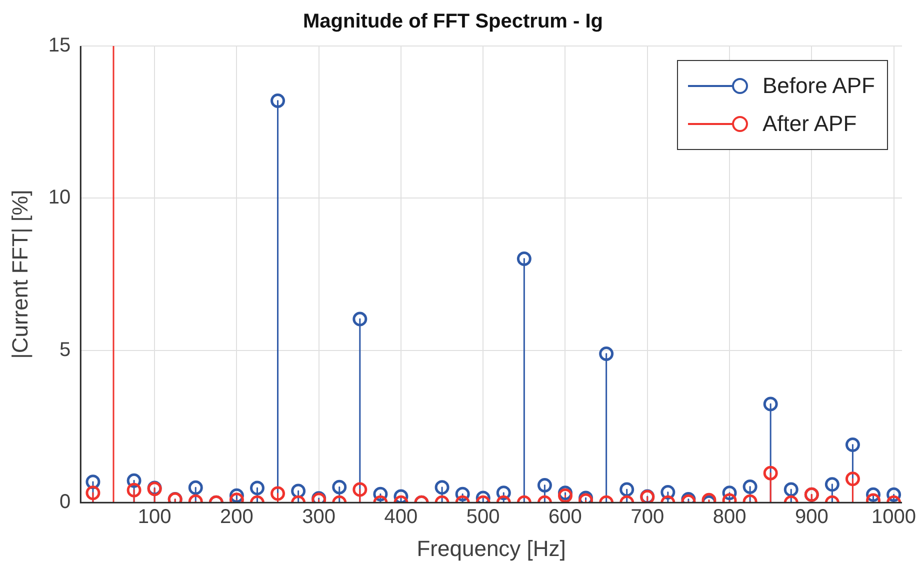  Describe the element at coordinates (59, 197) in the screenshot. I see `y-tick-label: 10` at that location.